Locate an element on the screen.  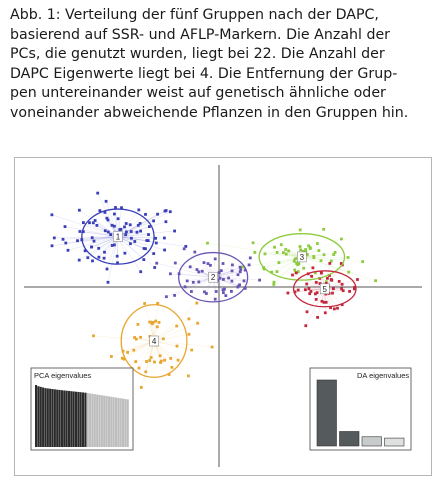
da-eigenvalues-inset: DA eigenvalues is located at coordinates (360, 409).